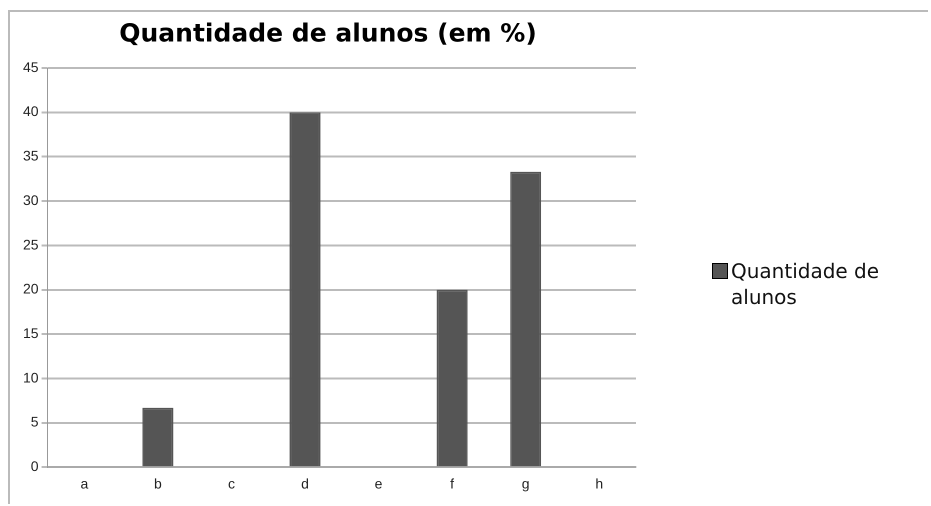 The width and height of the screenshot is (931, 506). What do you see at coordinates (328, 33) in the screenshot?
I see `chart-title: Quantidade de alunos (em %)` at bounding box center [328, 33].